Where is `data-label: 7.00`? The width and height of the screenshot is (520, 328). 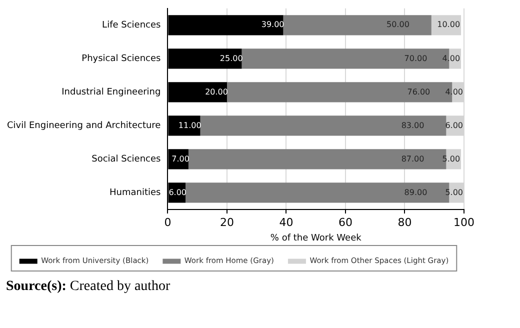
data-label: 7.00 is located at coordinates (181, 159).